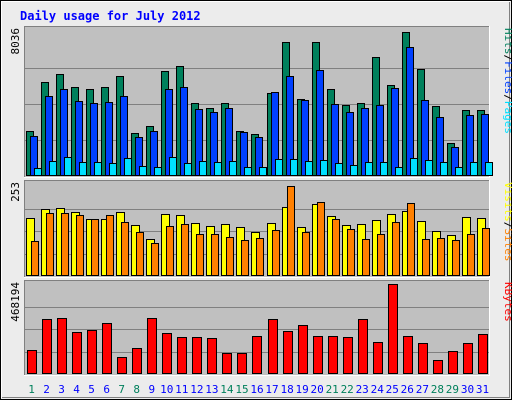 The height and width of the screenshot is (404, 512). I want to click on day-label-21: 21, so click(332, 389).